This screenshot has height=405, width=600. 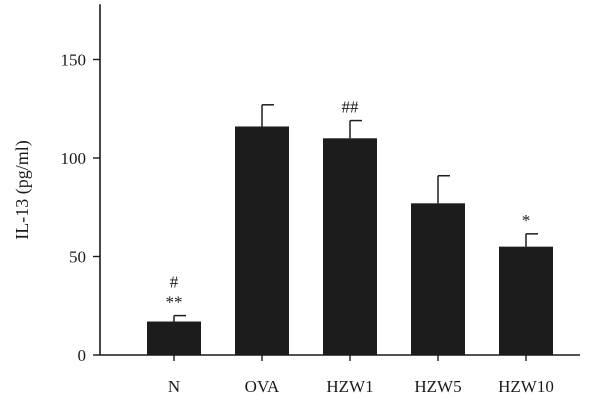 What do you see at coordinates (74, 158) in the screenshot?
I see `y-tick-label: 100` at bounding box center [74, 158].